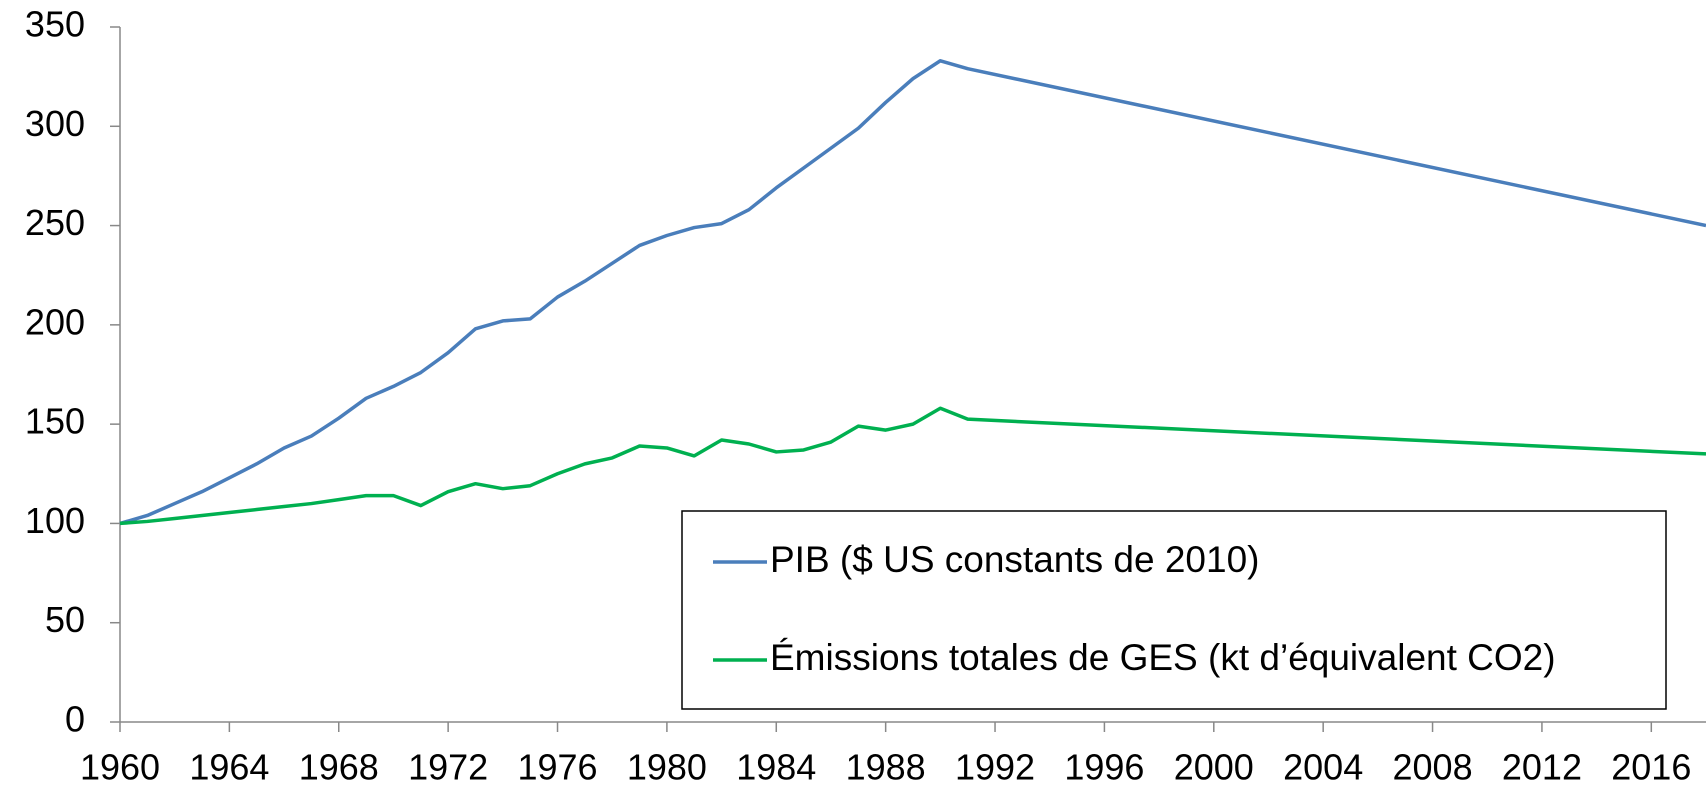 The image size is (1706, 789). Describe the element at coordinates (1433, 767) in the screenshot. I see `x-tick-label: 2008` at that location.